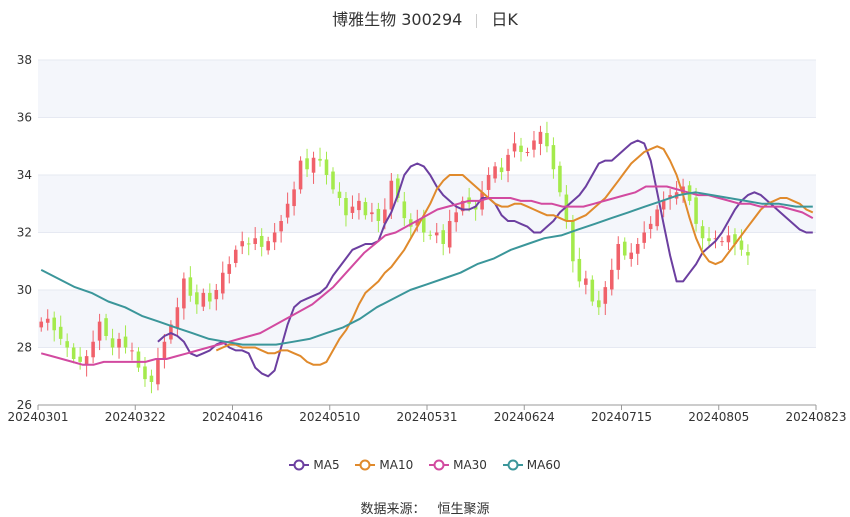  What do you see at coordinates (24, 118) in the screenshot?
I see `y-tick-label: 36` at bounding box center [24, 118].